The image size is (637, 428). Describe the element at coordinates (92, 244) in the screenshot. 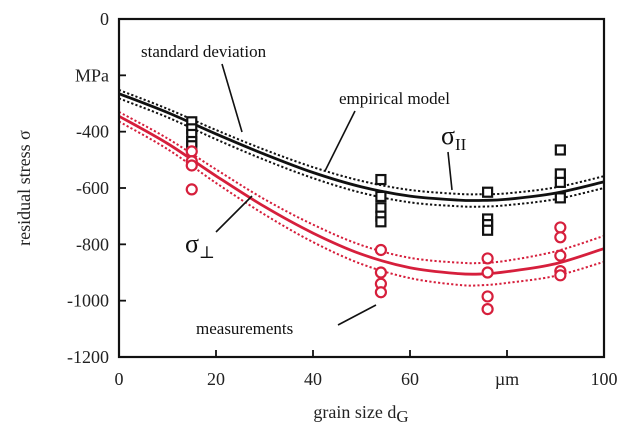

I see `y-tick-label-4: -800` at that location.